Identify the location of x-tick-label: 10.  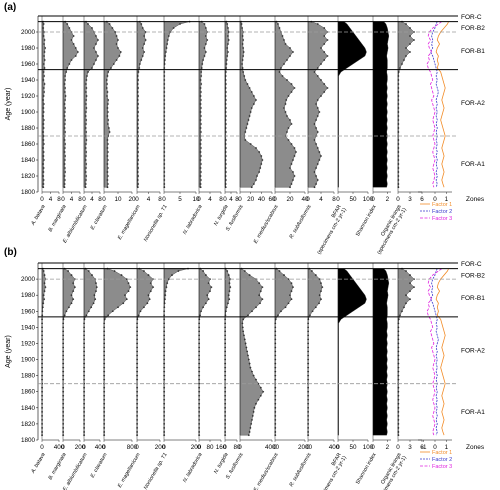
(196, 199).